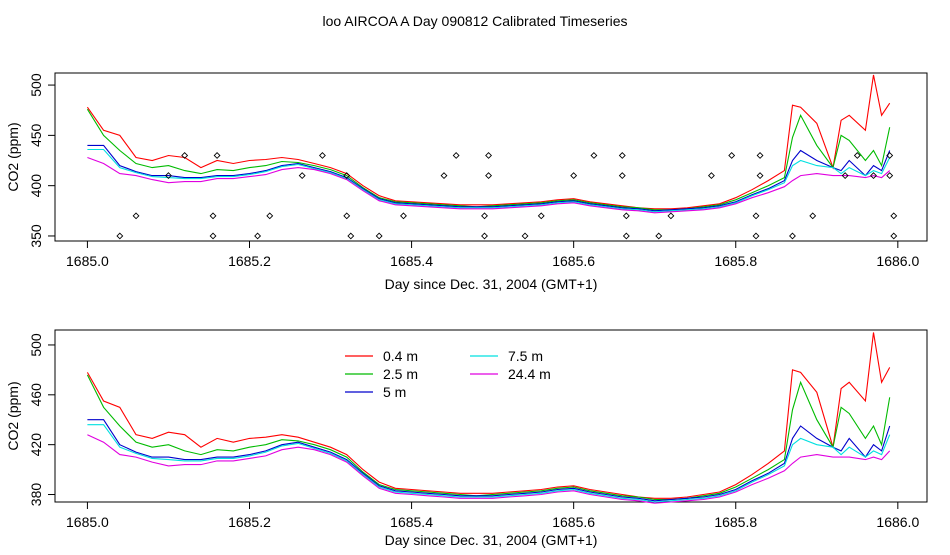 The height and width of the screenshot is (555, 950). Describe the element at coordinates (492, 516) in the screenshot. I see `bottom-x-axis: 1685.0 1685.2 1685.4 1685.6 1685.8 1686.0` at that location.